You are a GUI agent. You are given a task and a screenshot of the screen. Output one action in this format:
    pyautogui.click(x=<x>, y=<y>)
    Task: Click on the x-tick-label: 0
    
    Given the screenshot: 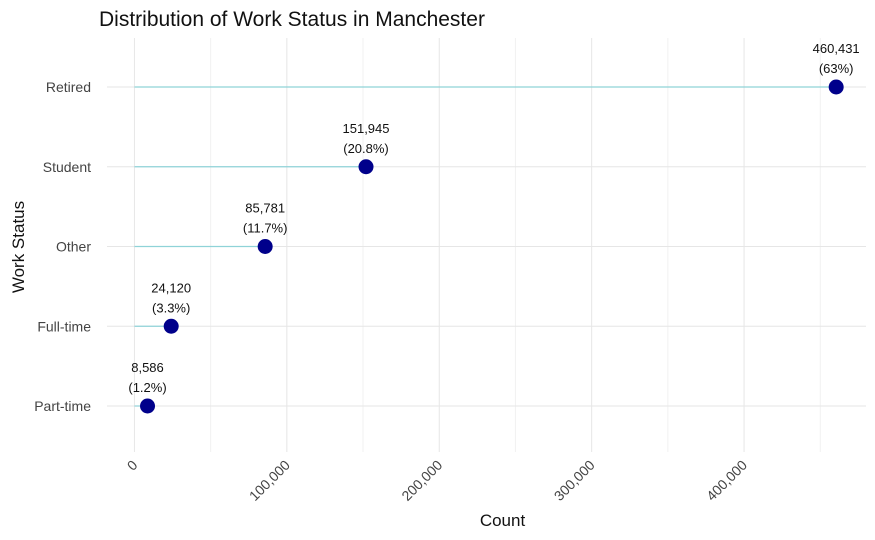 What is the action you would take?
    pyautogui.click(x=132, y=465)
    